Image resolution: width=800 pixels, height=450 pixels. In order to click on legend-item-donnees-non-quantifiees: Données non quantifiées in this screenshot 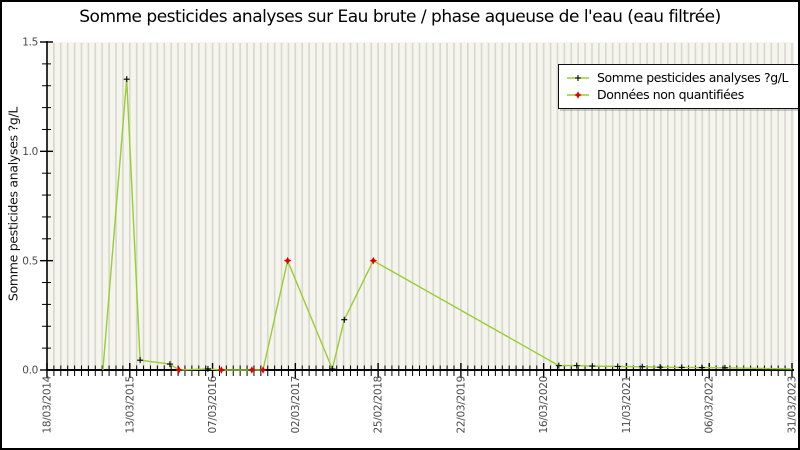, I will do `click(676, 94)`.